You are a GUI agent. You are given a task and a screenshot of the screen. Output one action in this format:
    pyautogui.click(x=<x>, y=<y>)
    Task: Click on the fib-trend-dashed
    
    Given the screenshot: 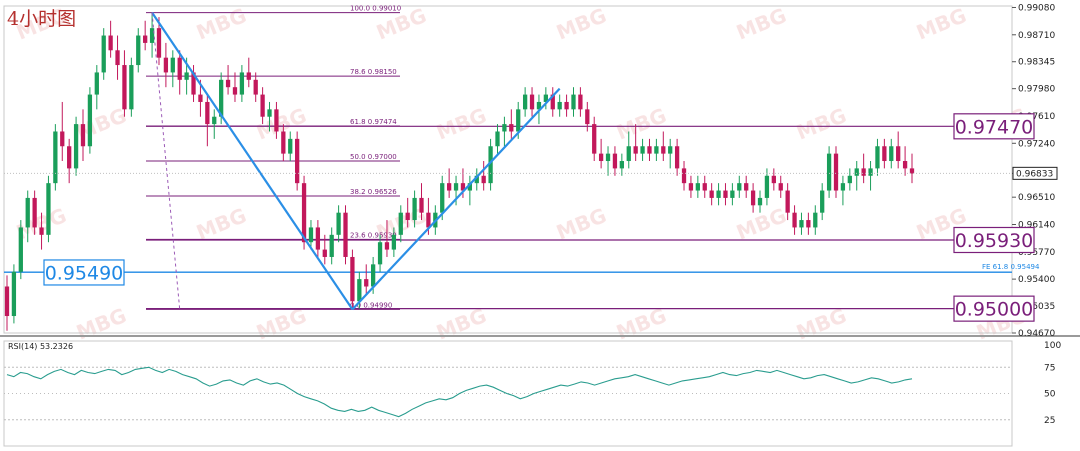 What is the action you would take?
    pyautogui.click(x=166, y=161)
    